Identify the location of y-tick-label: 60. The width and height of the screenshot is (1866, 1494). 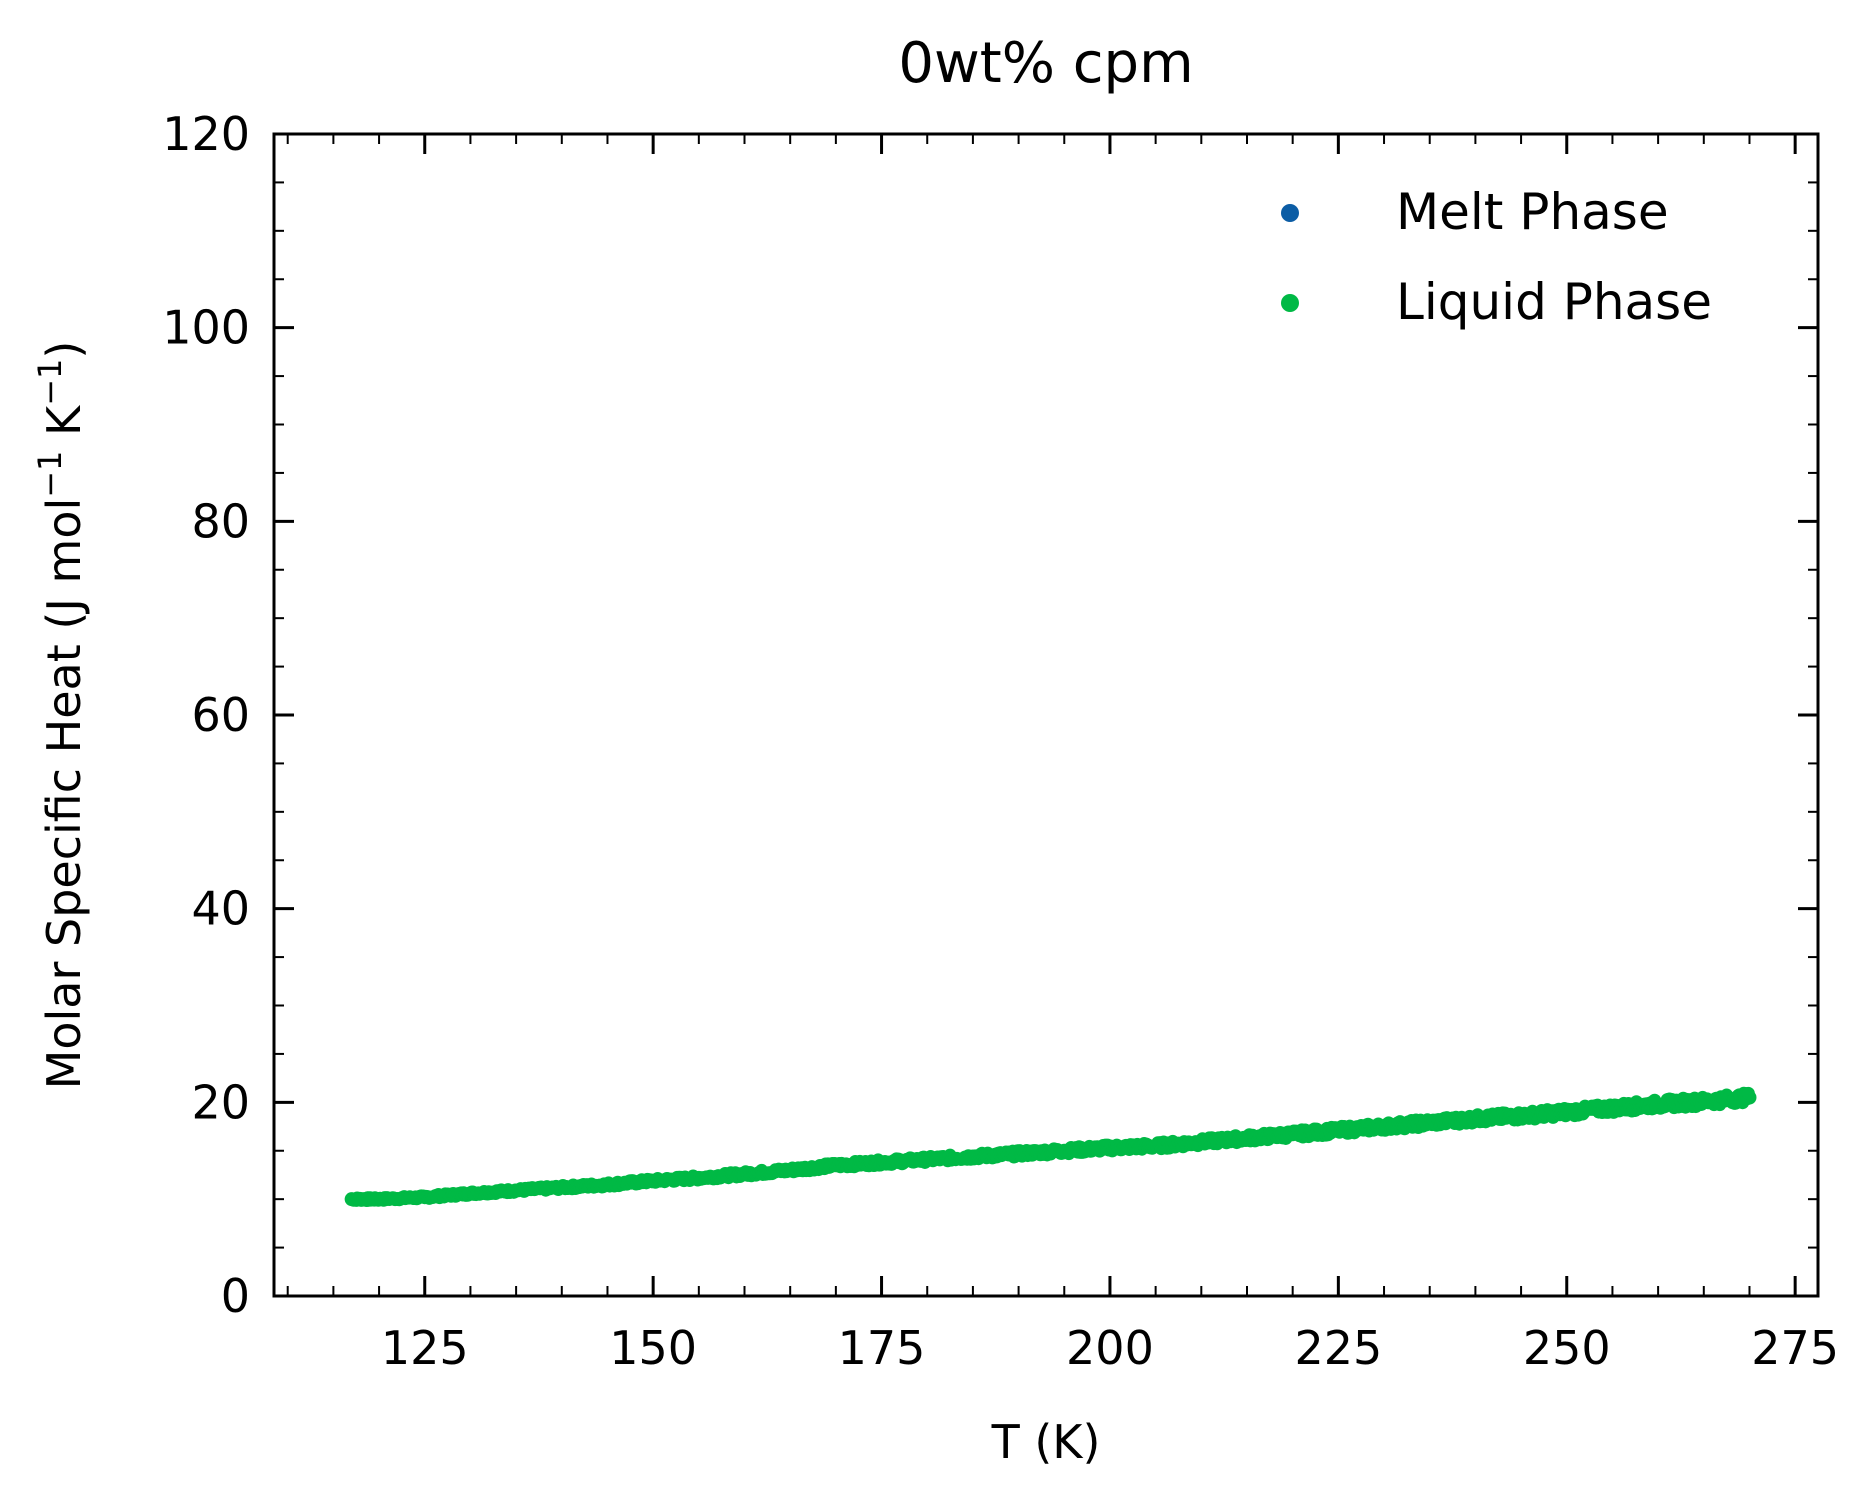
(220, 715).